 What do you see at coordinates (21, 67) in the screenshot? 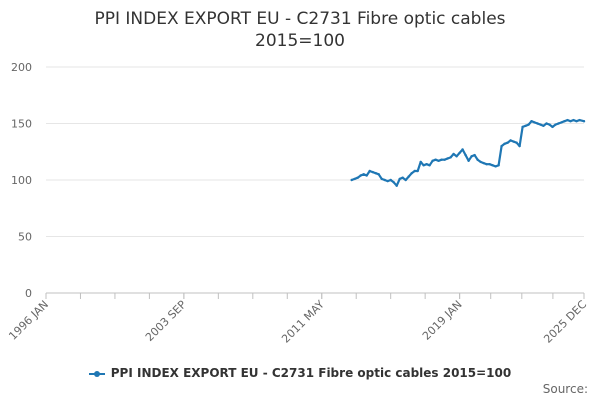
I see `y-tick-label: 200` at bounding box center [21, 67].